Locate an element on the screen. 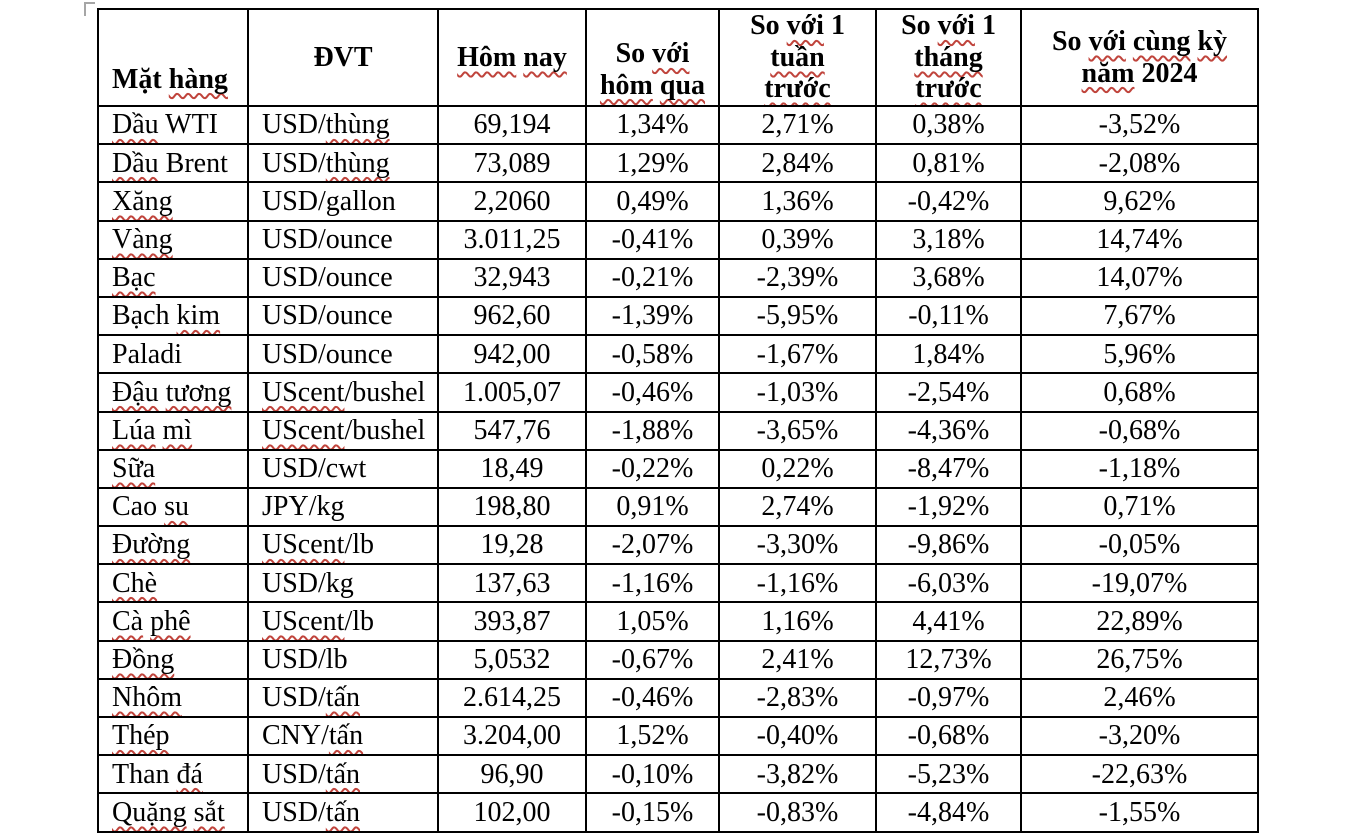 Image resolution: width=1350 pixels, height=833 pixels. vs-week-cell: 0,22% is located at coordinates (797, 468).